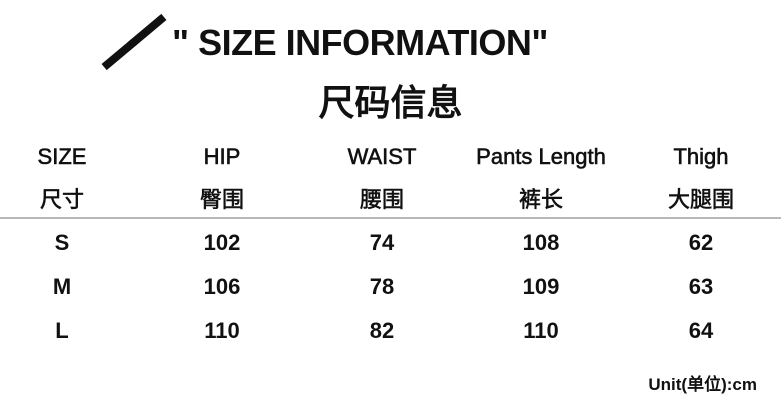  I want to click on page-subtitle: 尺码信息, so click(390, 102).